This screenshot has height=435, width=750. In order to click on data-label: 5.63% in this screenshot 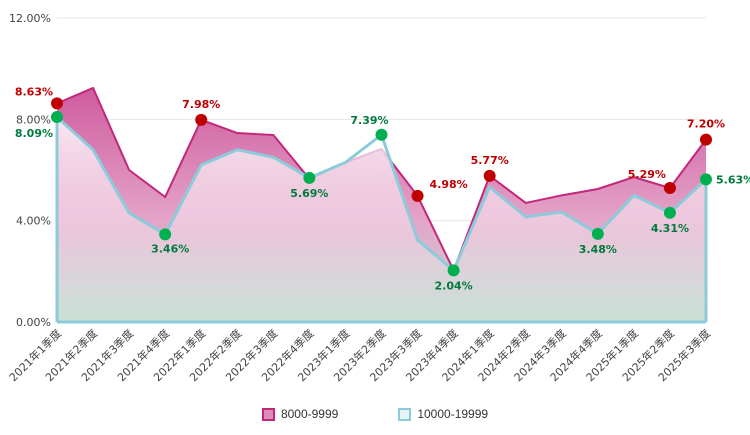, I will do `click(733, 179)`.